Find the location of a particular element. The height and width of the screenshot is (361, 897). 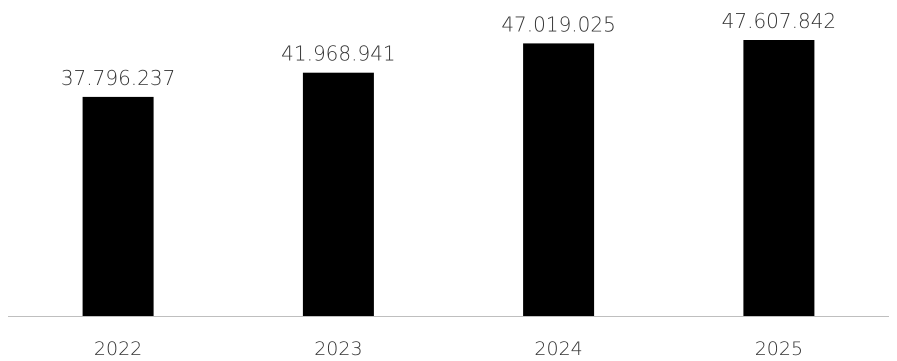

x-tick-label-2024: 2024 is located at coordinates (558, 349).